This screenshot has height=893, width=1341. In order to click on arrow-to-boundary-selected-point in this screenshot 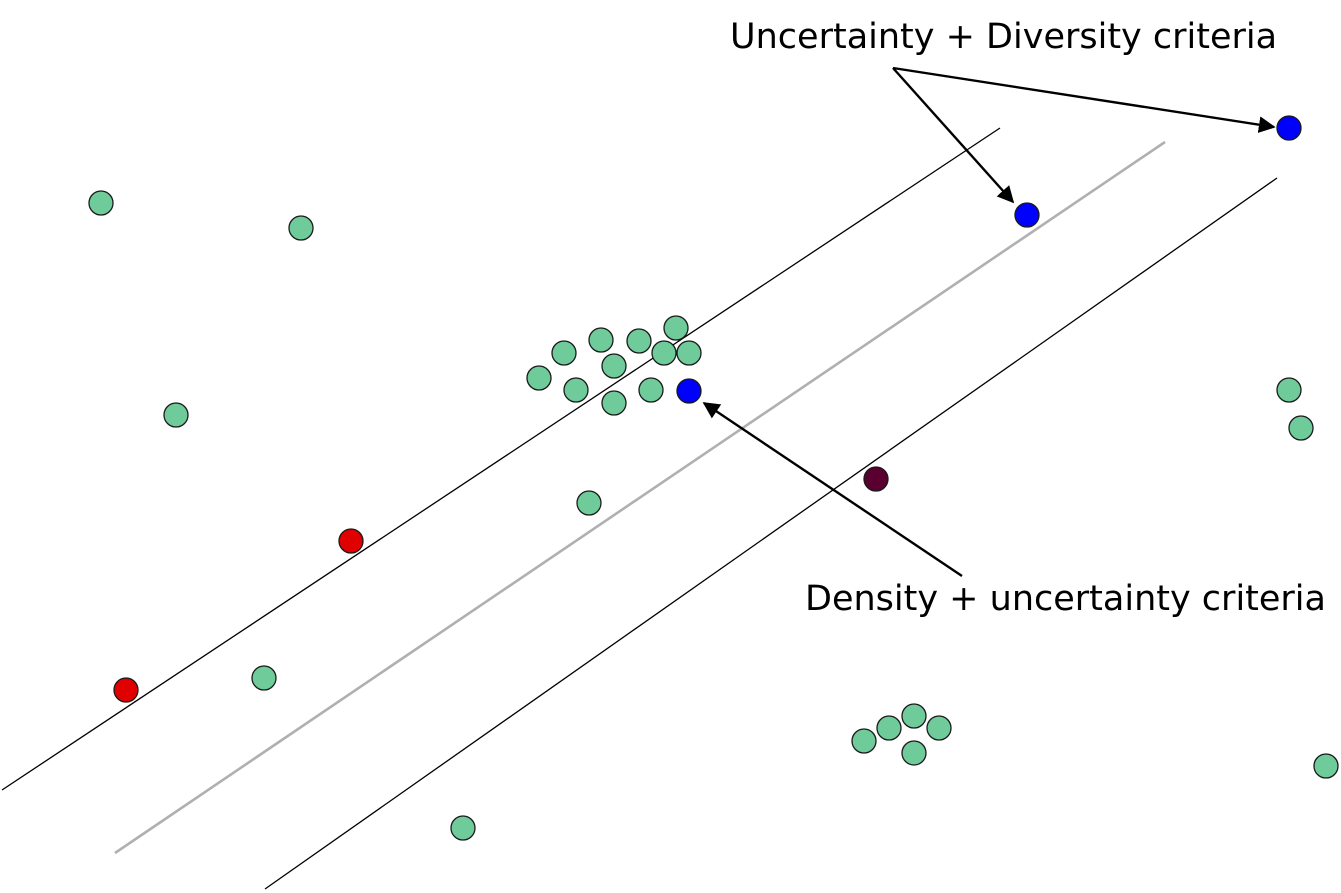, I will do `click(953, 135)`.